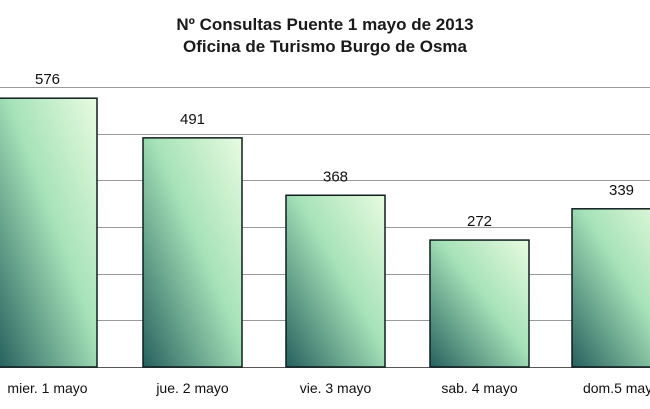  Describe the element at coordinates (479, 221) in the screenshot. I see `data-label-3: 272` at that location.